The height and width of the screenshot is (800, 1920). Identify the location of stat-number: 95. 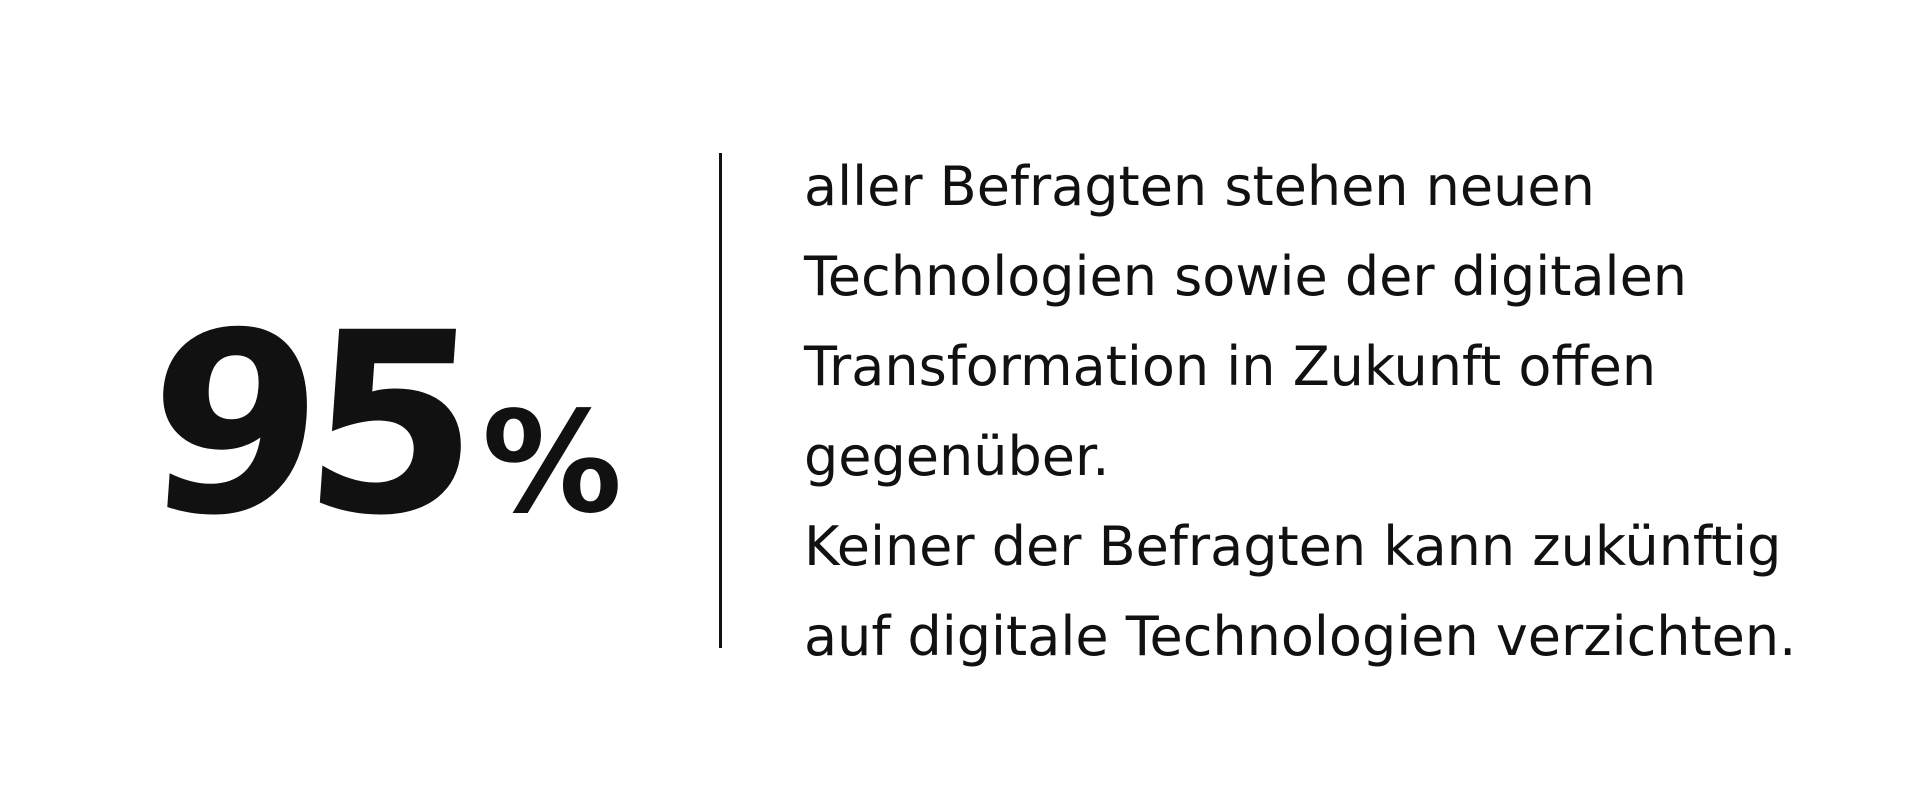
(306, 424).